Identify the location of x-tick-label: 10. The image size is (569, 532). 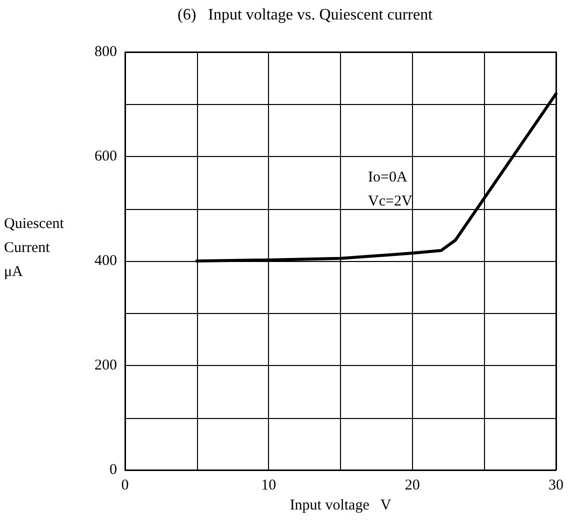
(268, 486).